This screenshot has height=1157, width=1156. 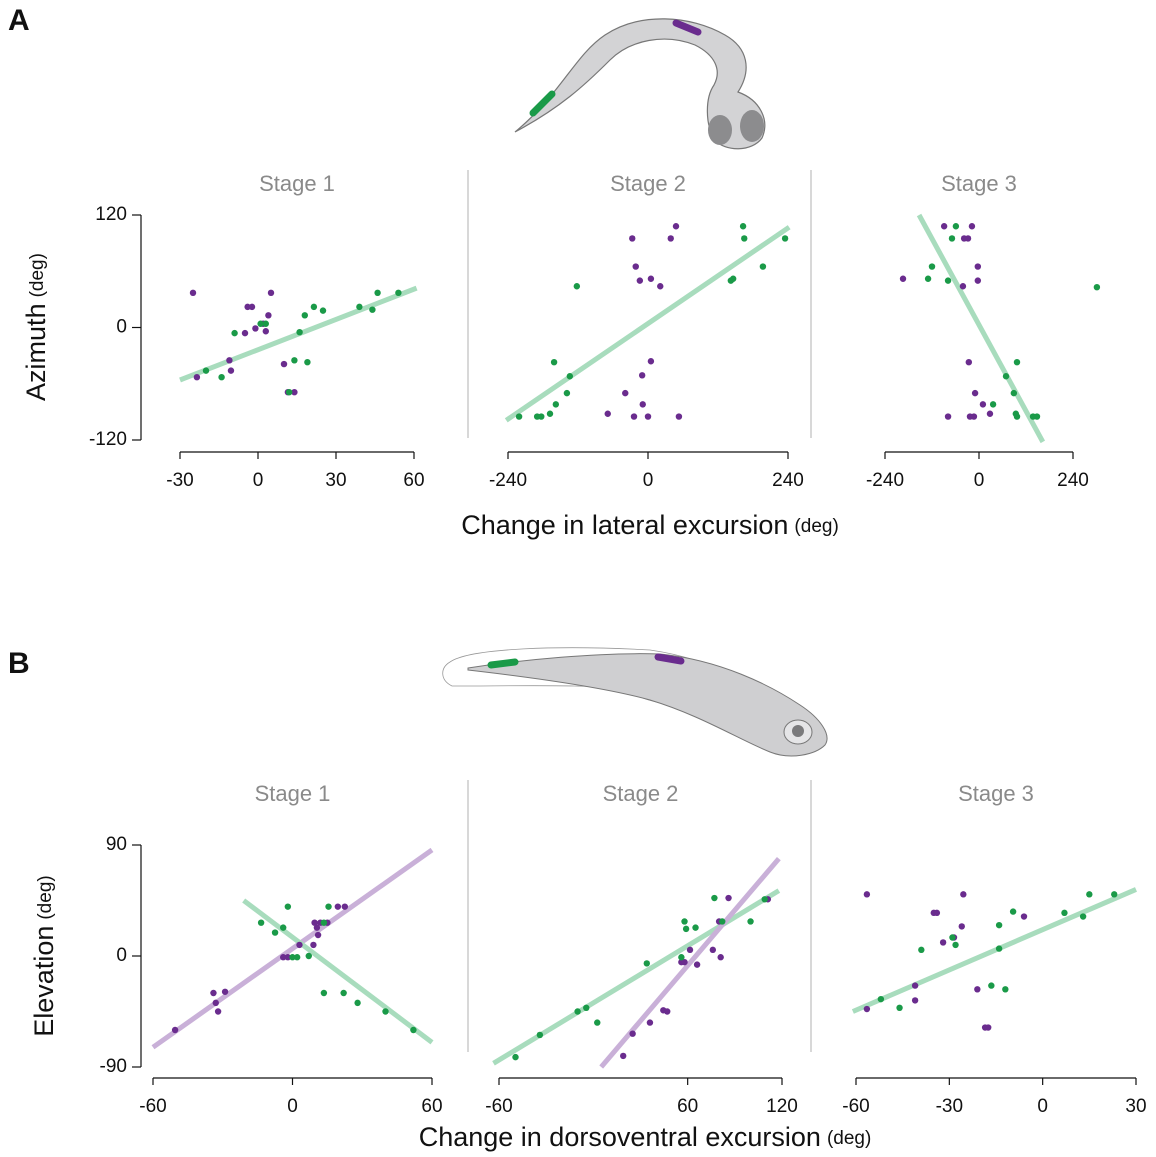 I want to click on y-tick-label: 120, so click(x=111, y=214).